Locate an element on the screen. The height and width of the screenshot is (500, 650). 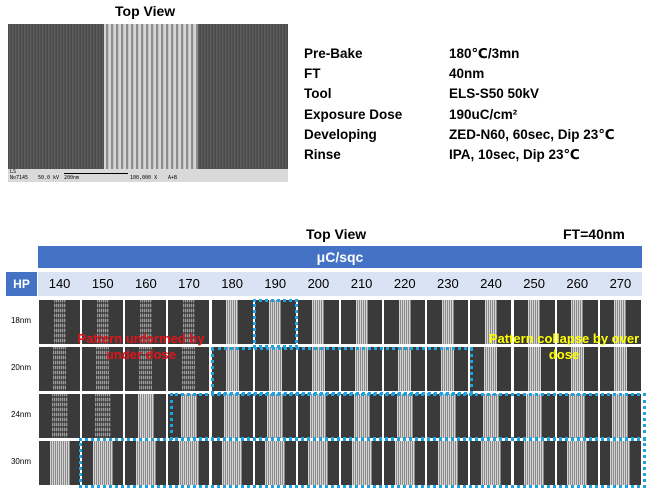
dose-cell: 270 is located at coordinates (620, 283).